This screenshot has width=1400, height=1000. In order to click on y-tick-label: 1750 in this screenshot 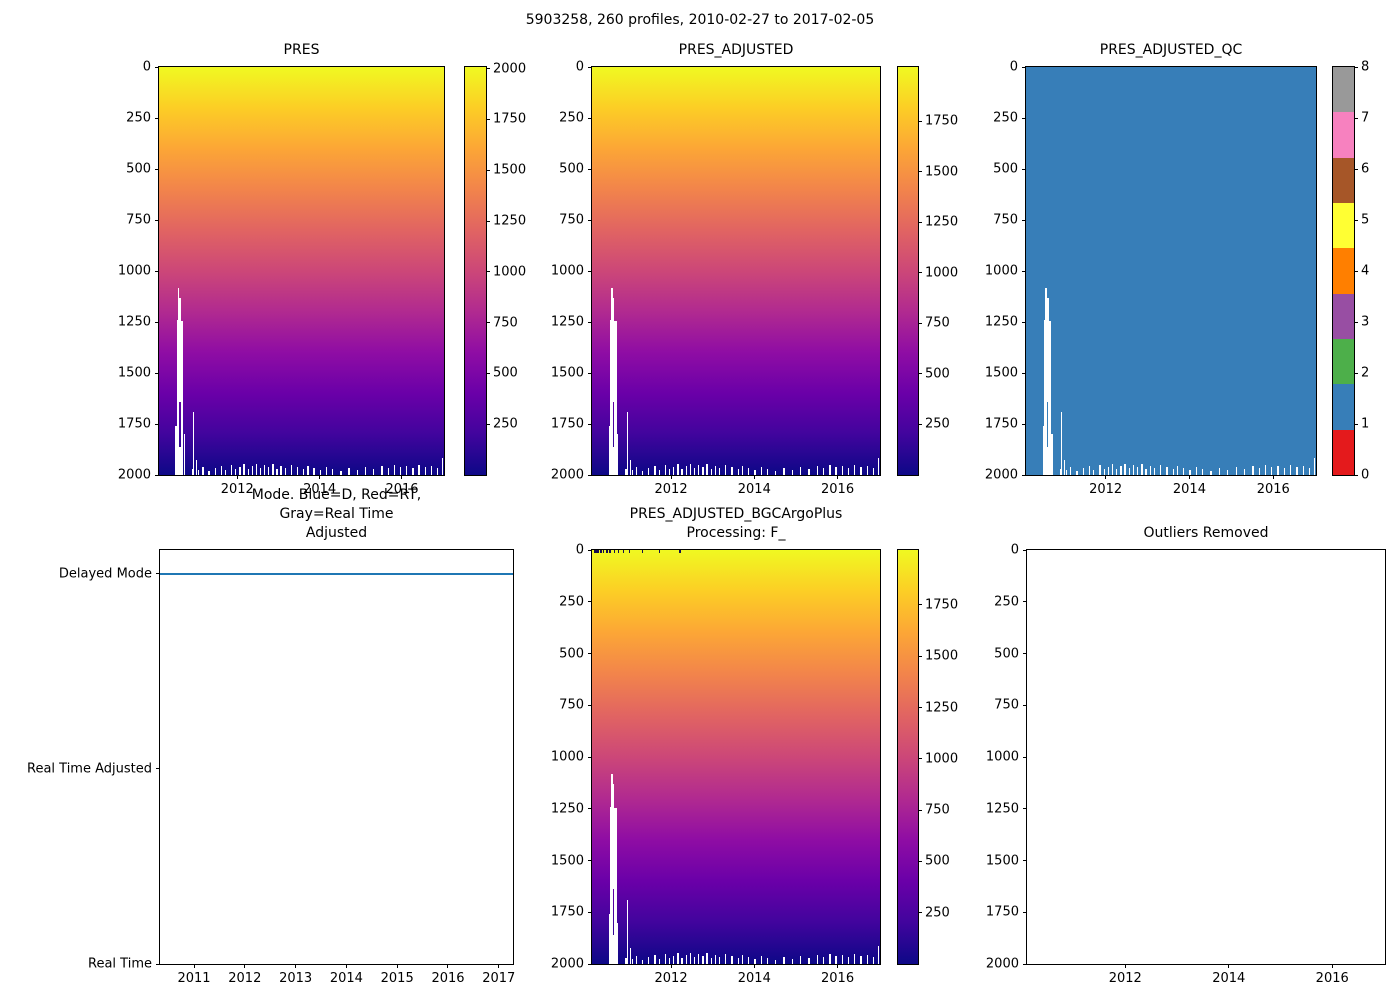, I will do `click(134, 424)`.